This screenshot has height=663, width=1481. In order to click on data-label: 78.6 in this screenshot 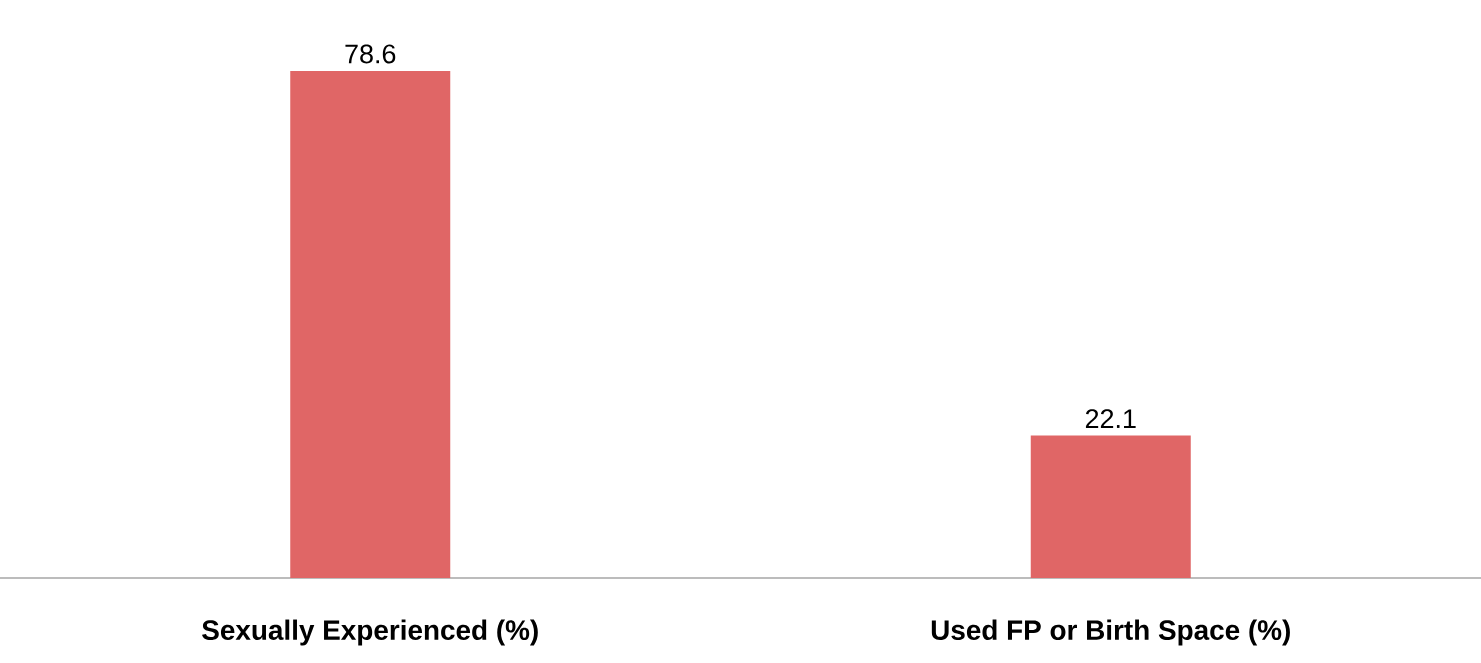, I will do `click(370, 54)`.